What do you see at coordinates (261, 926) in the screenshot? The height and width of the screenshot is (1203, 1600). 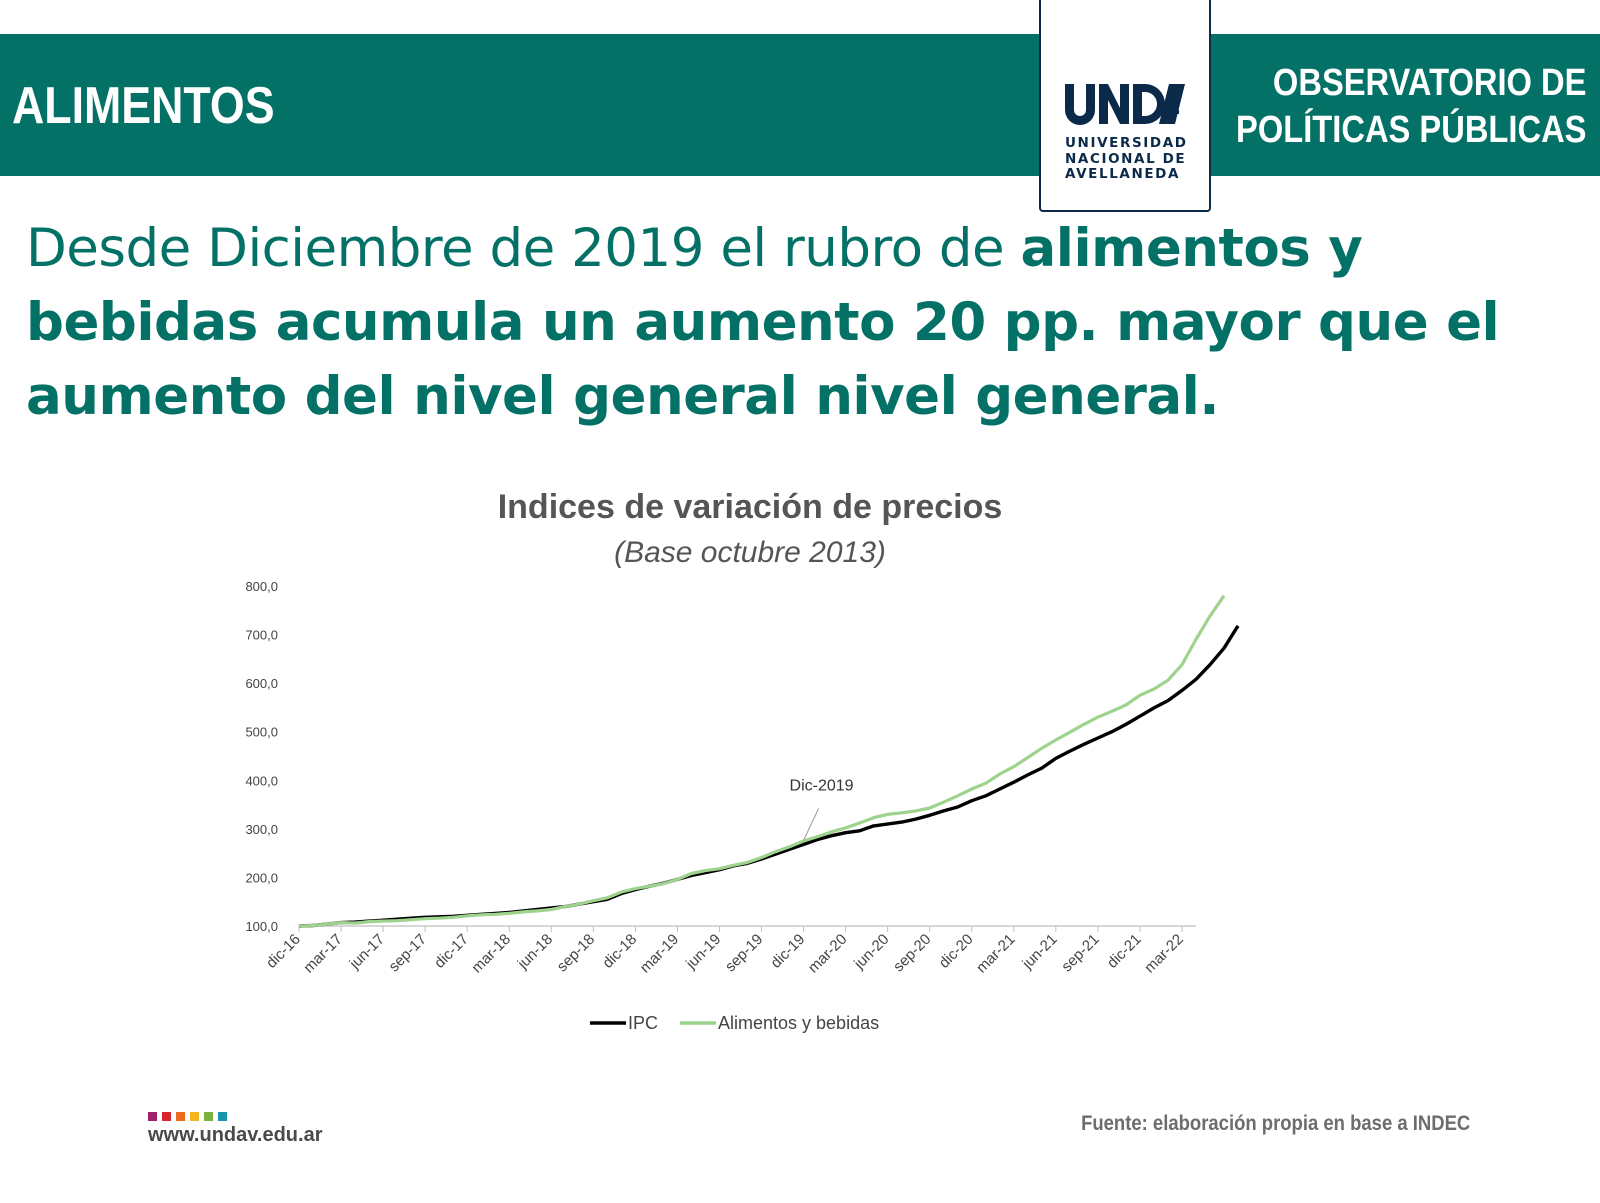 I see `y-tick-label: 100,0` at bounding box center [261, 926].